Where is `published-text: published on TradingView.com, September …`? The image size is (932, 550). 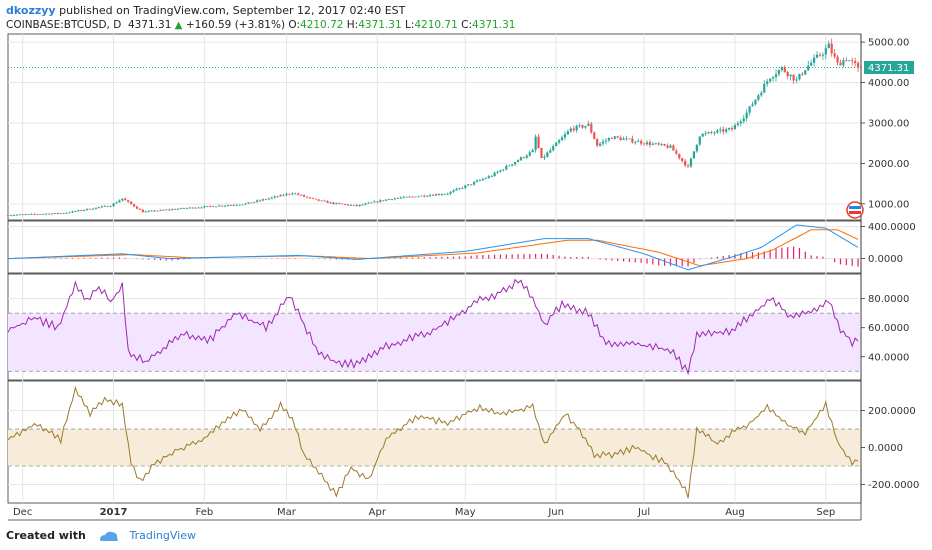
published-text: published on TradingView.com, September … is located at coordinates (232, 10).